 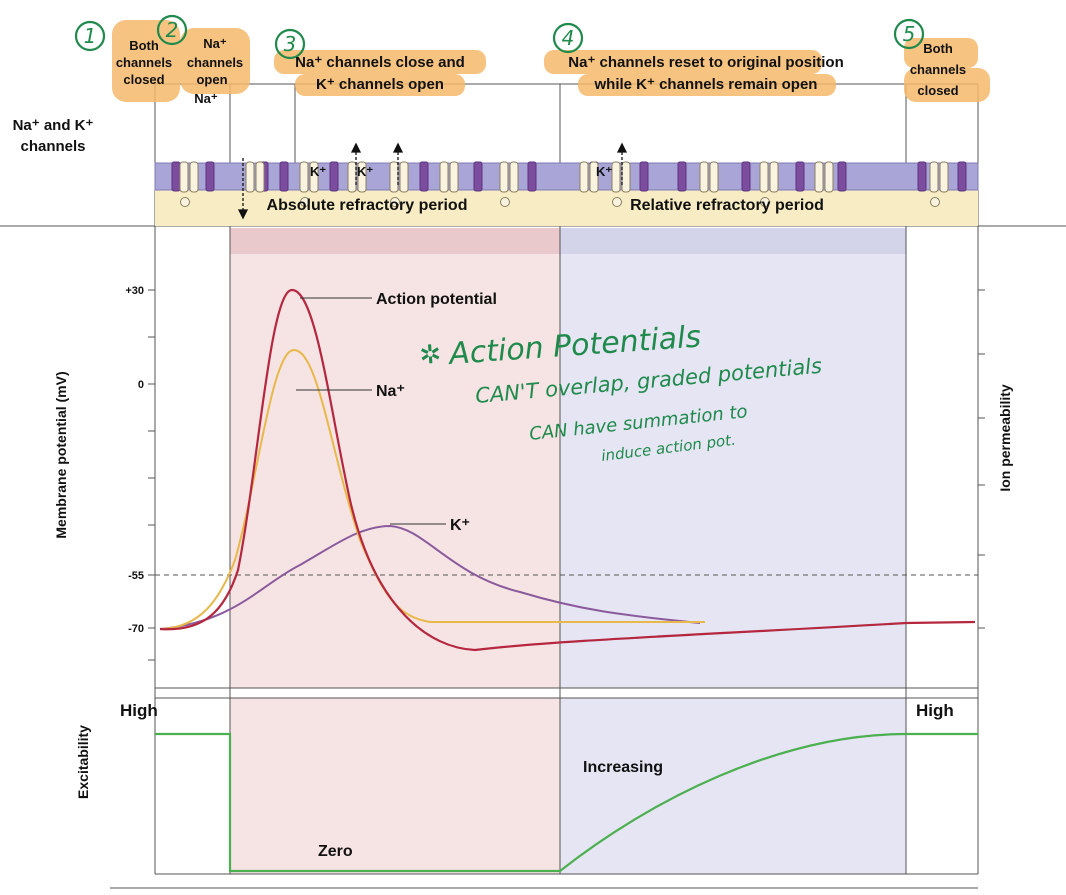 What do you see at coordinates (1005, 438) in the screenshot?
I see `ion-permeability-axis-label: Ion permeability` at bounding box center [1005, 438].